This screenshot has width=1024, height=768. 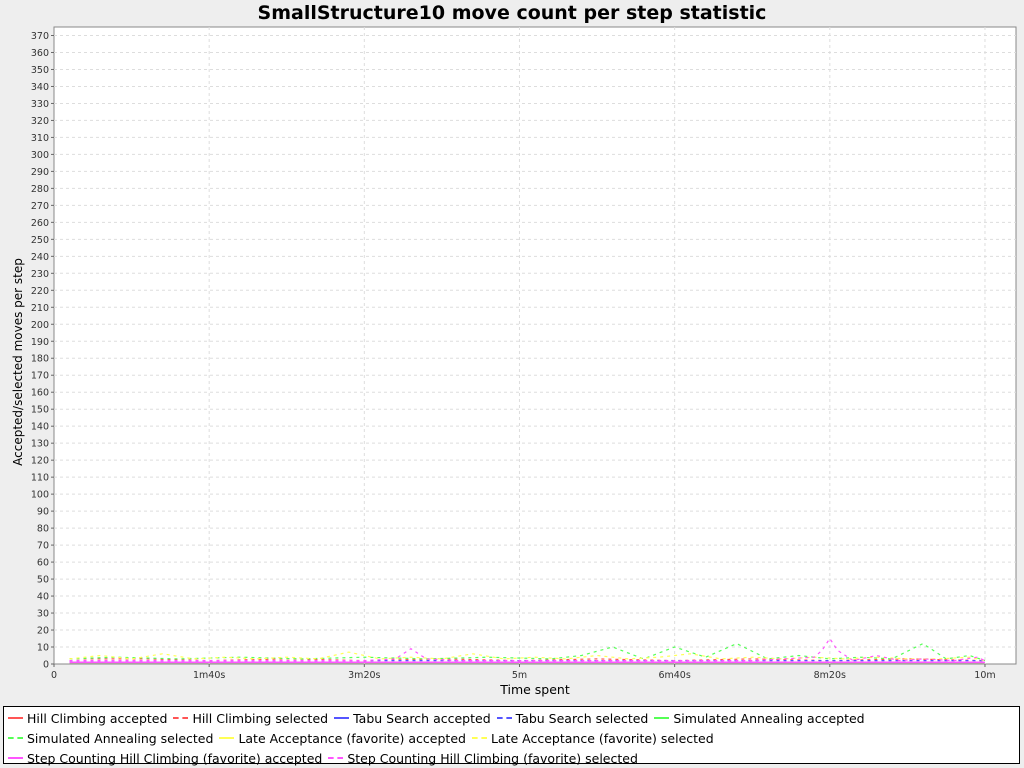 I want to click on legend-item: Hill Climbing accepted, so click(x=87, y=718).